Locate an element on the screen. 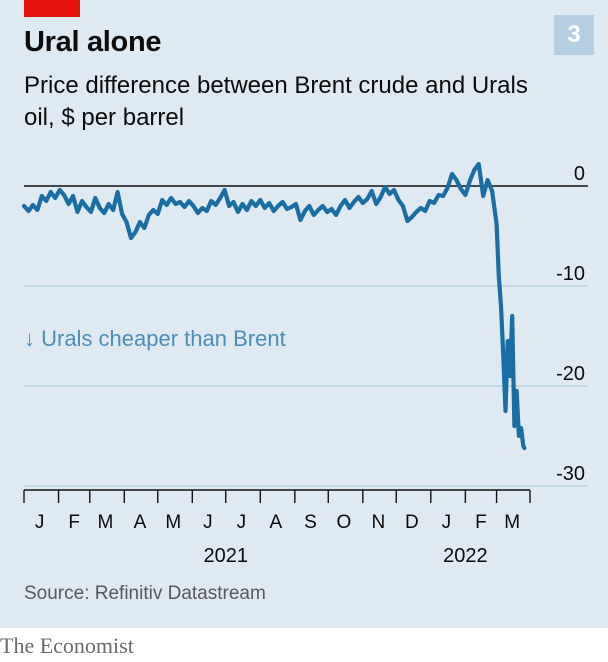 This screenshot has width=608, height=662. chart-number-badge: 3 is located at coordinates (574, 35).